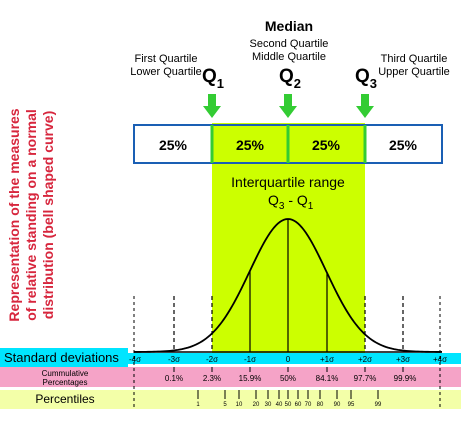 This screenshot has width=474, height=423. What do you see at coordinates (378, 405) in the screenshot?
I see `percentile-tick: 99` at bounding box center [378, 405].